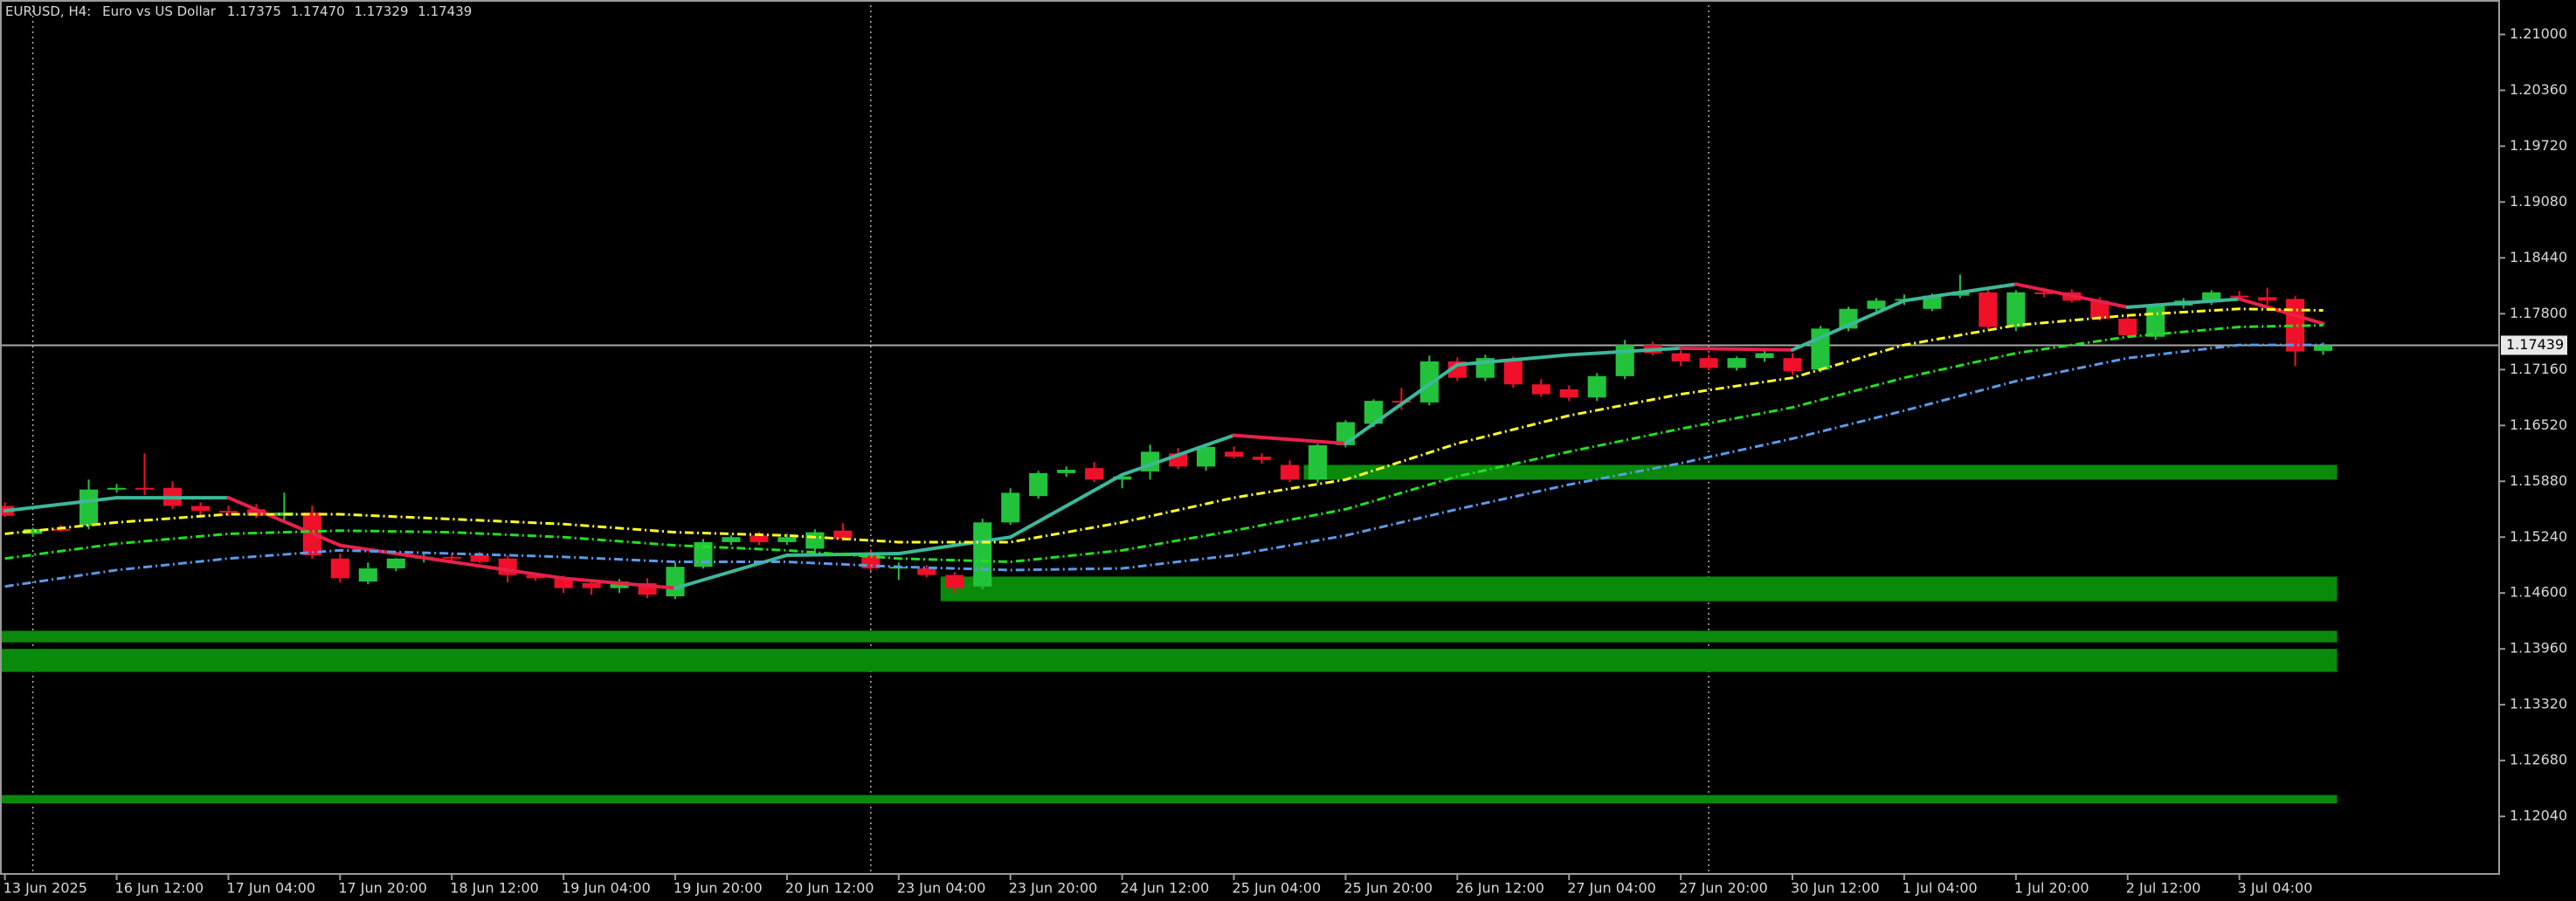 The height and width of the screenshot is (901, 2576). I want to click on ohlc-high: 1.17470, so click(318, 11).